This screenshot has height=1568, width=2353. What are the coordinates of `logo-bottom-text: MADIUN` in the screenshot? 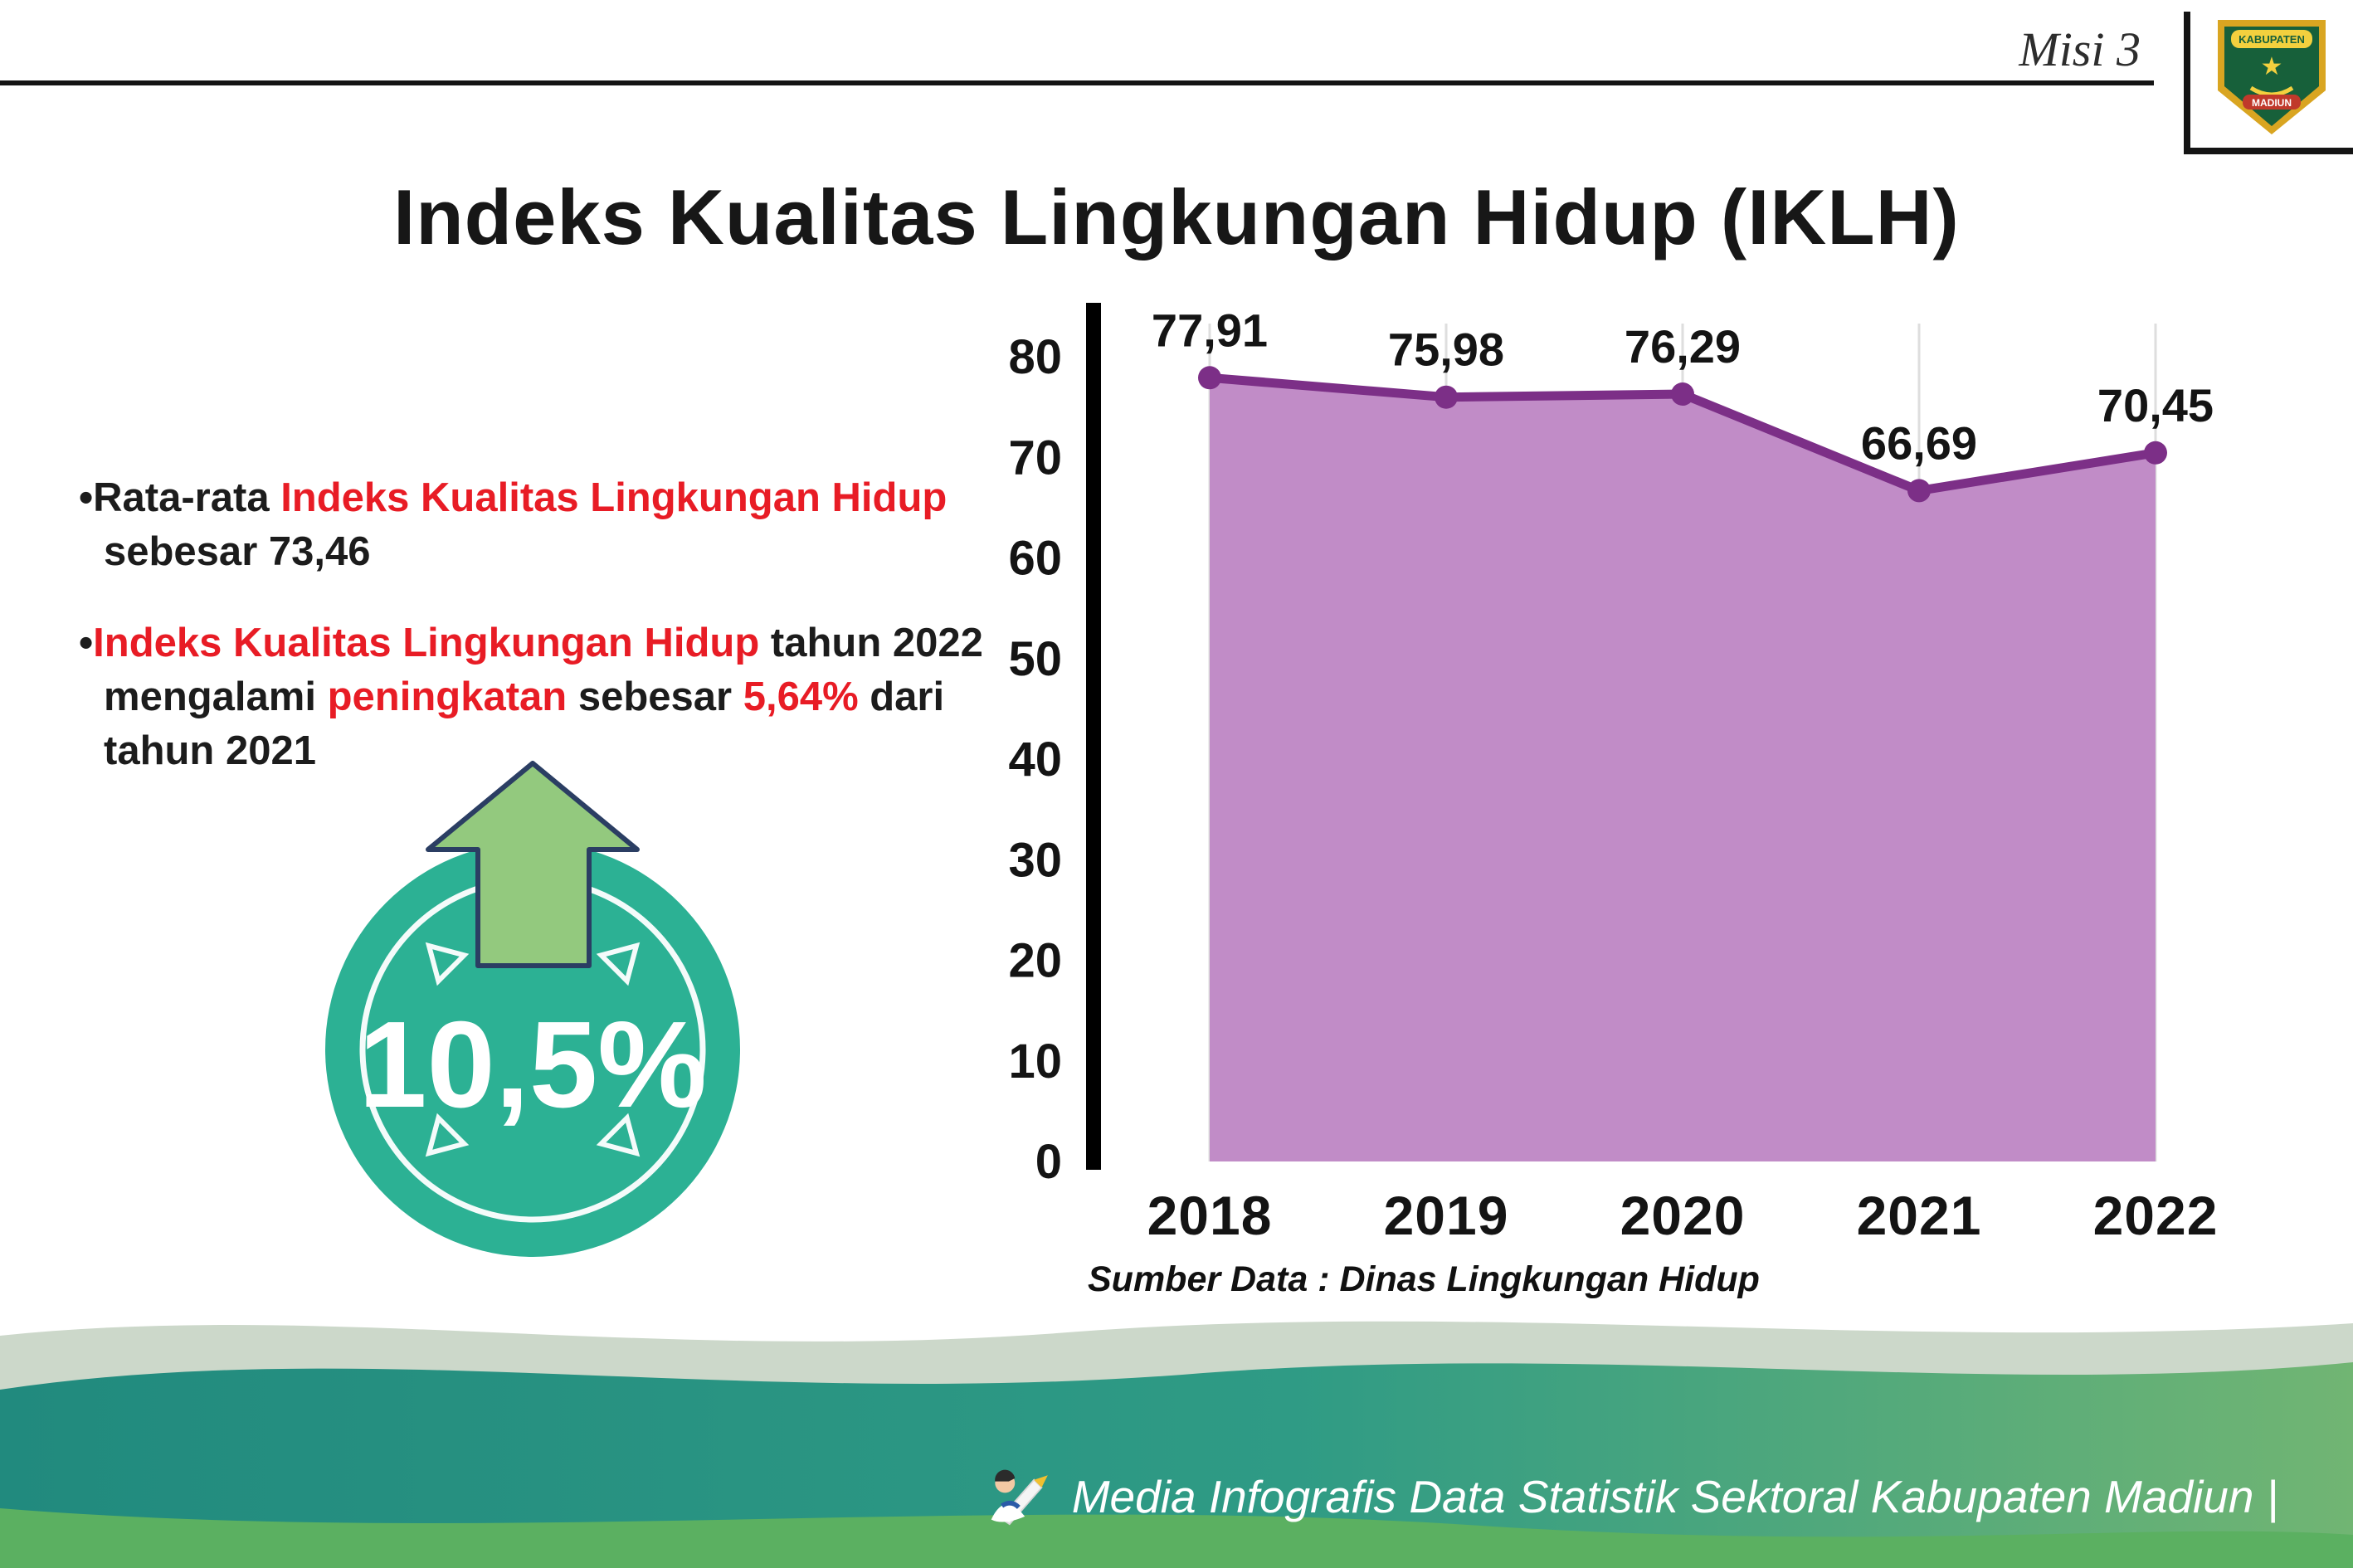 It's located at (2272, 103).